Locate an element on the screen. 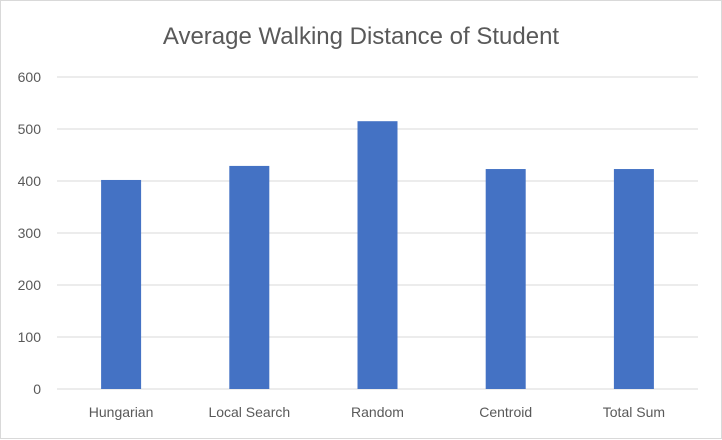  chart-title: Average Walking Distance of Student is located at coordinates (361, 36).